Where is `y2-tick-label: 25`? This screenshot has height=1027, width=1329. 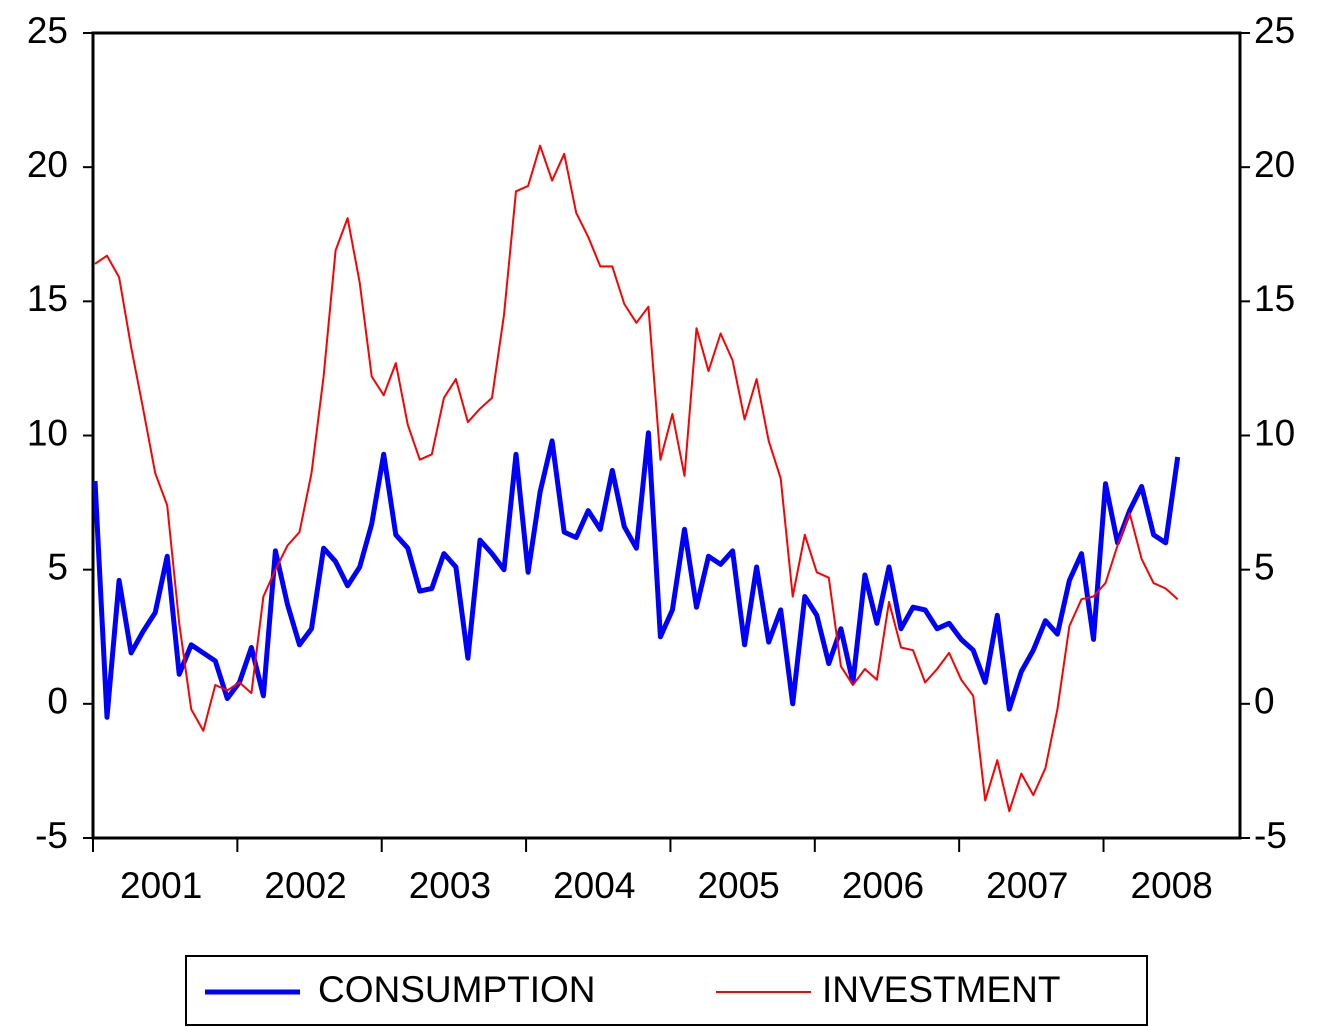
y2-tick-label: 25 is located at coordinates (1274, 30).